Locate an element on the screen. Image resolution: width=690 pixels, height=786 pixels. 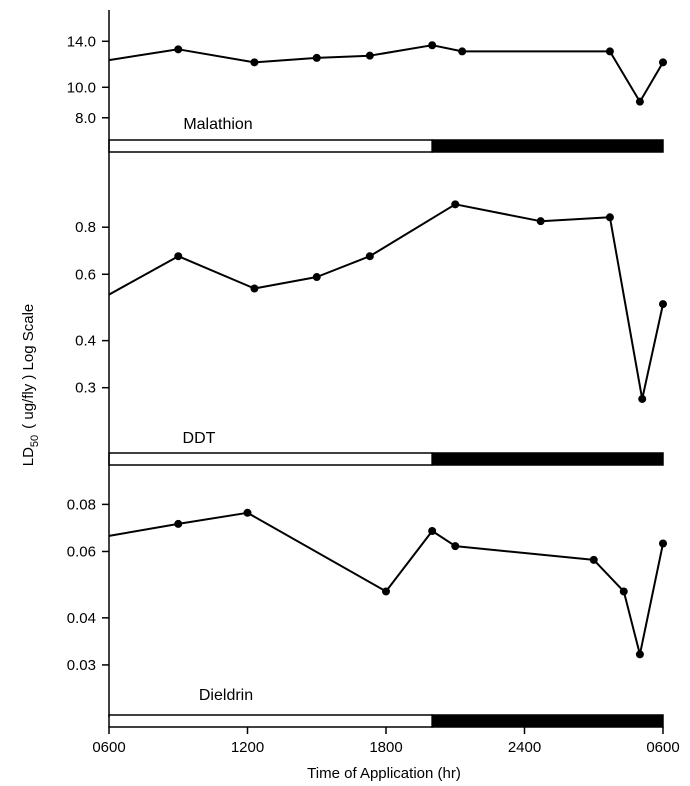
y-tick-label: 14.0 is located at coordinates (81, 41).